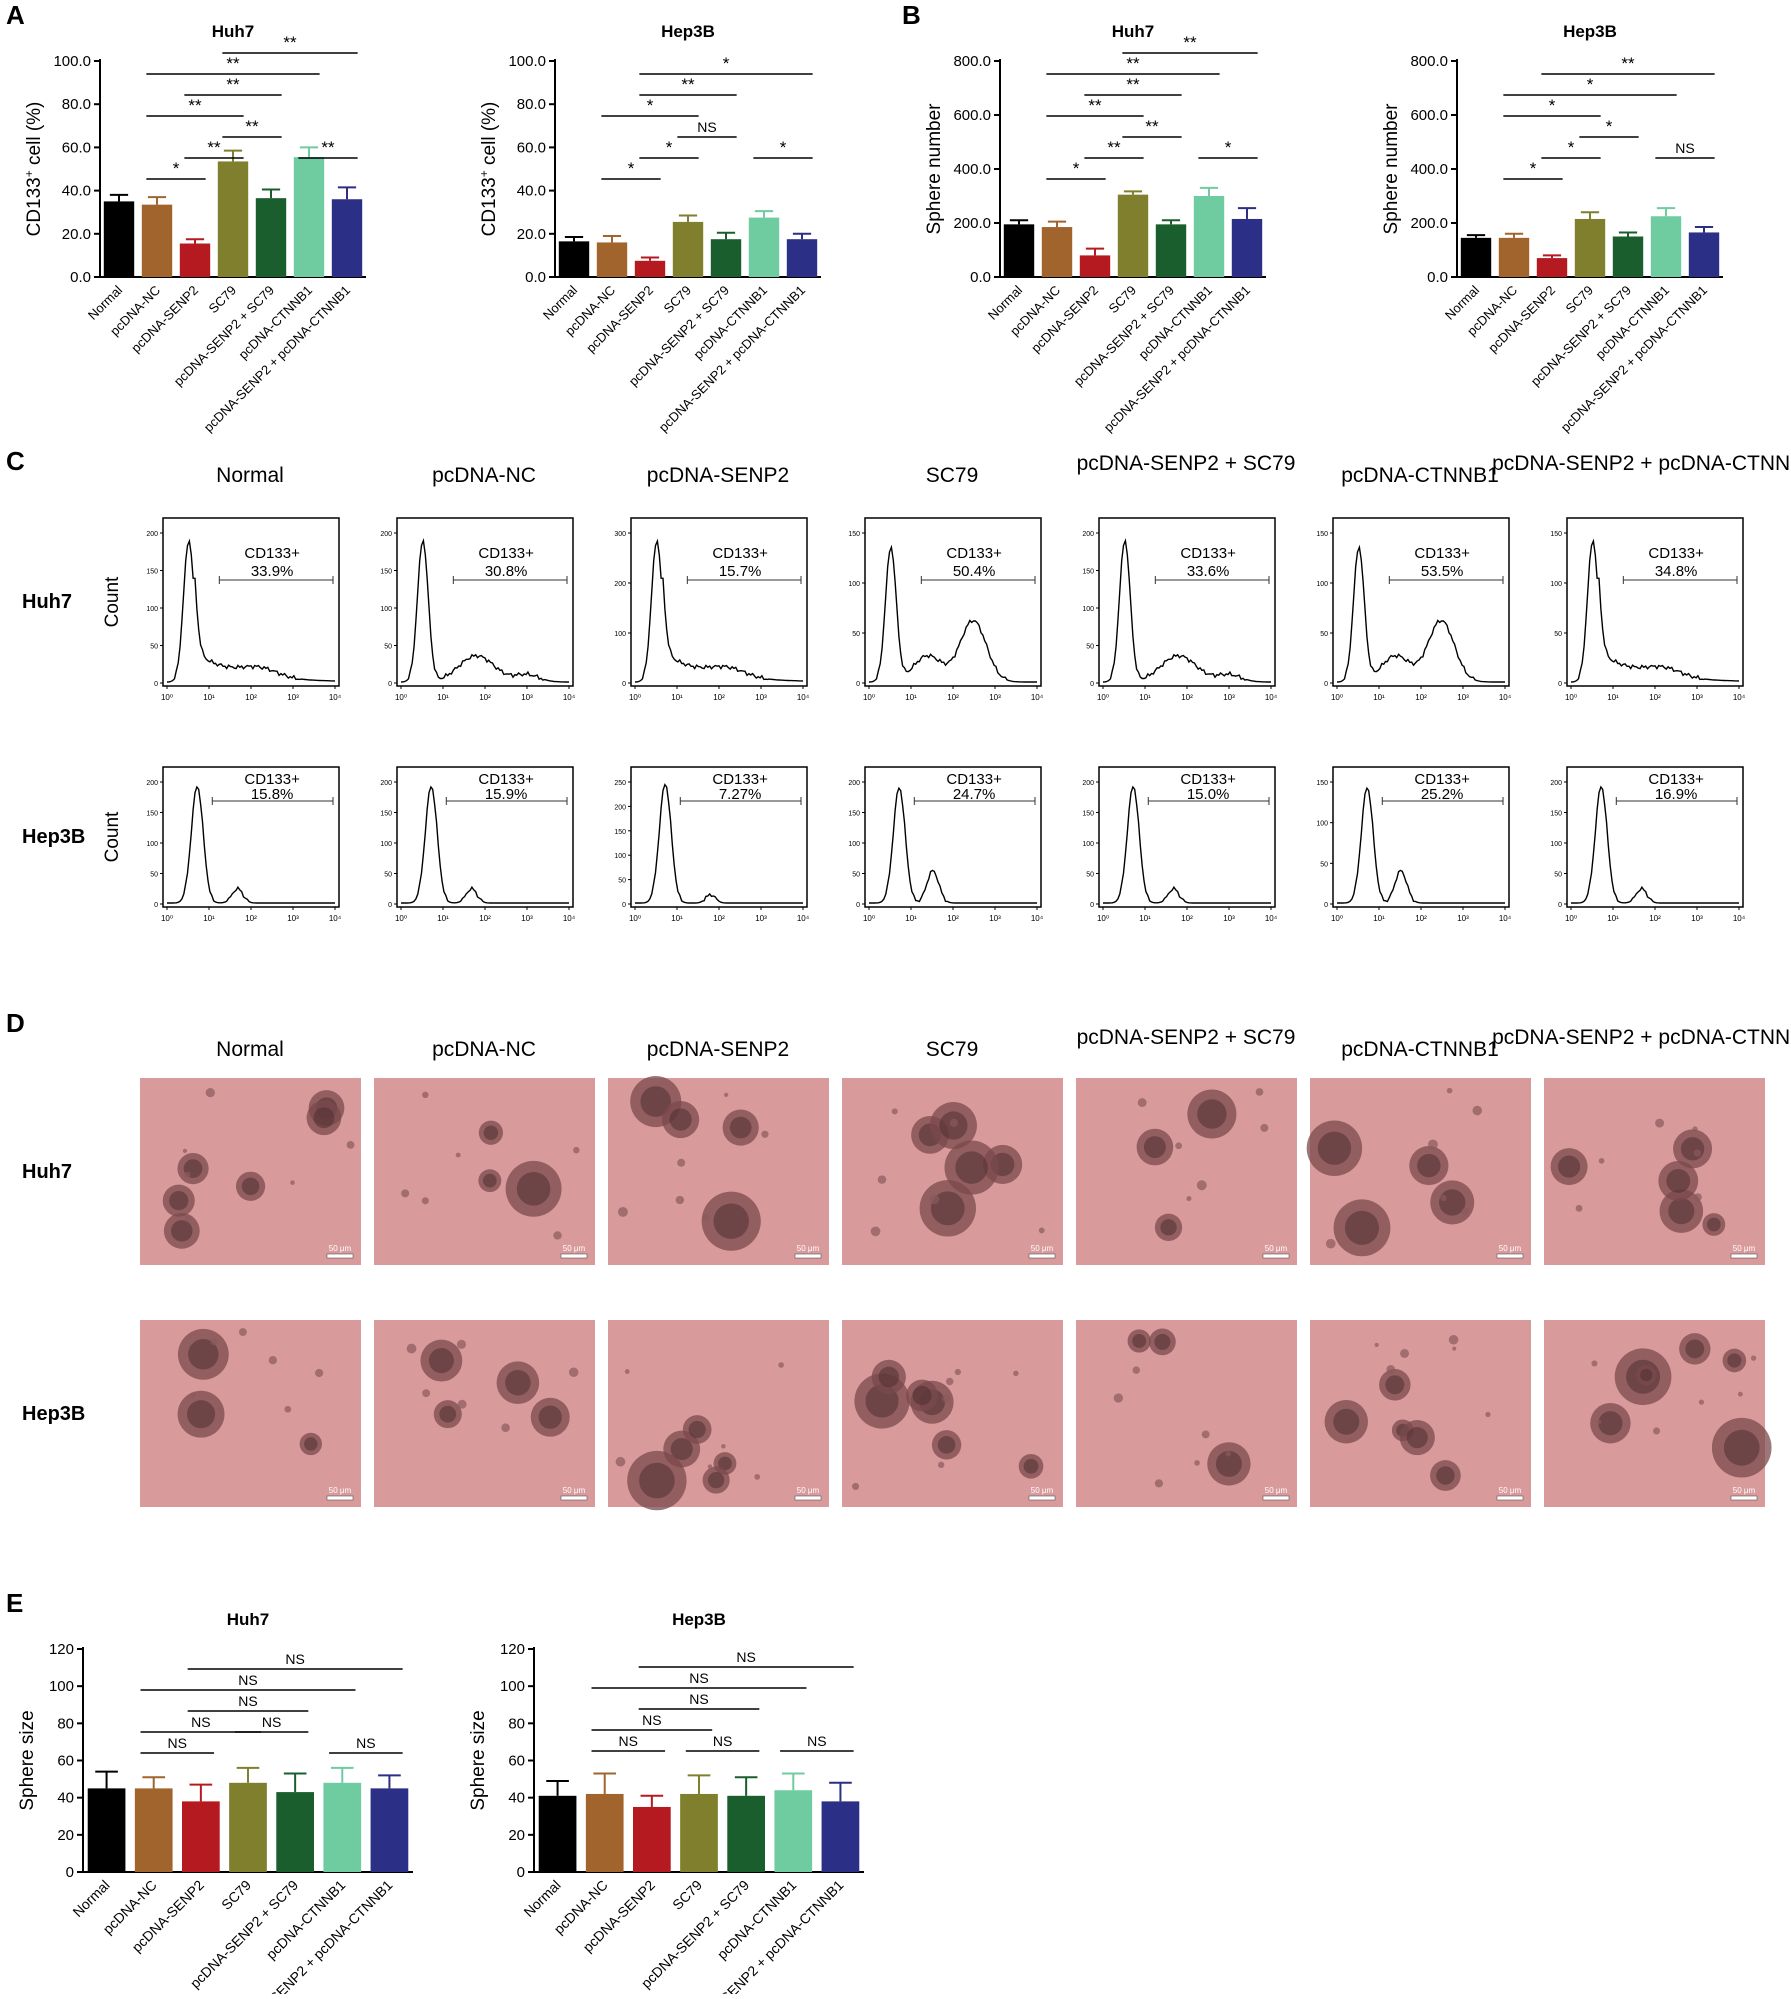 This screenshot has width=1791, height=1999. Describe the element at coordinates (516, 1761) in the screenshot. I see `y-tick-label: 60` at that location.